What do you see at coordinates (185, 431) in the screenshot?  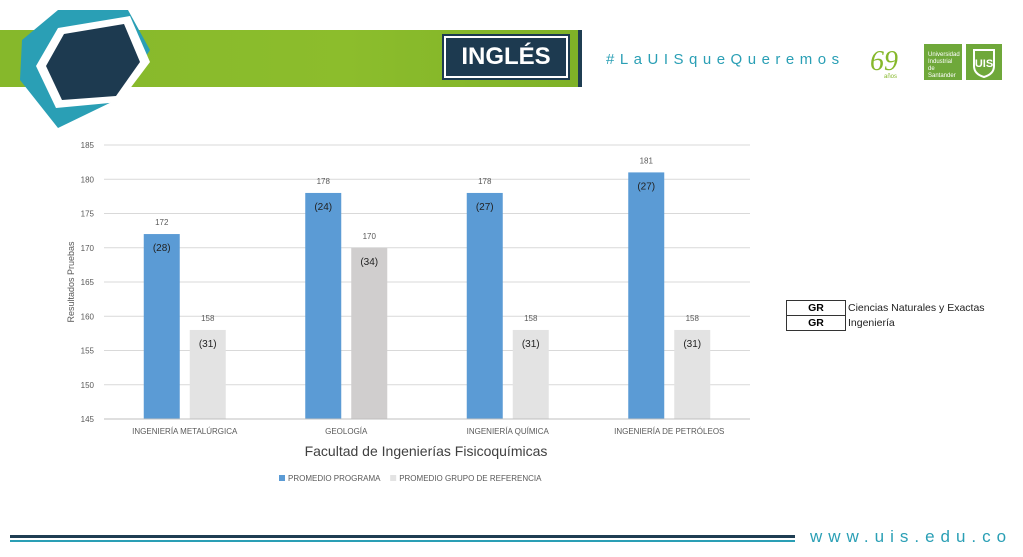 I see `category-label: INGENIERÍA METALÚRGICA` at bounding box center [185, 431].